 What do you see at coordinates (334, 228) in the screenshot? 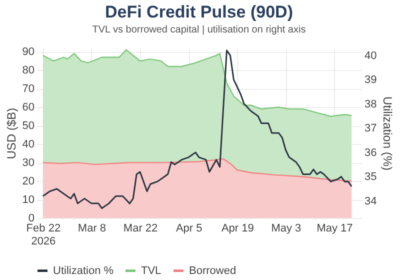
I see `x-tick-label: May 17` at bounding box center [334, 228].